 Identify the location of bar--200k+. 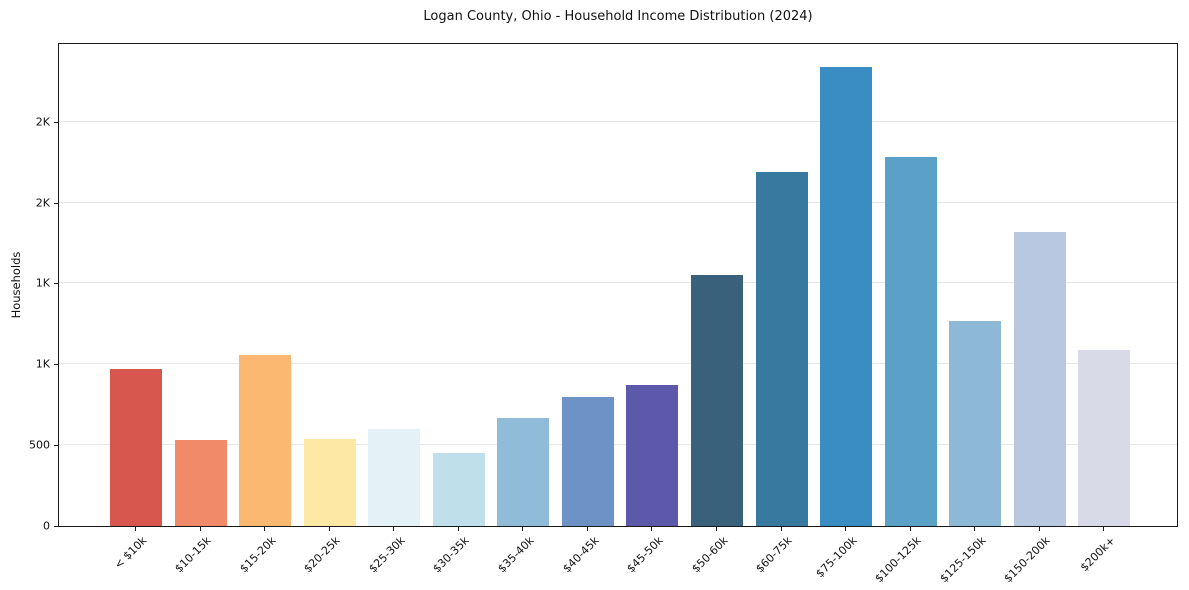
(1104, 437).